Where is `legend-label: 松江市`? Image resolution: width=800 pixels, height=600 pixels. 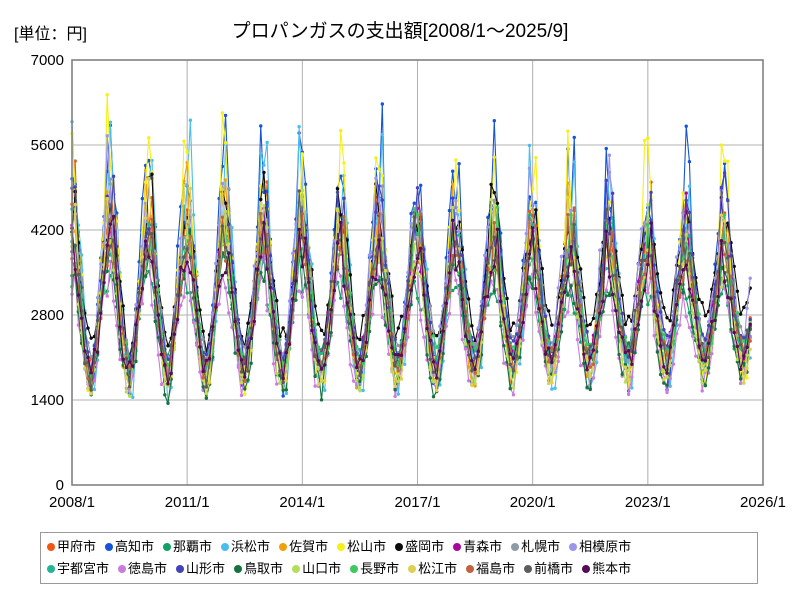
legend-label: 松江市 is located at coordinates (438, 568).